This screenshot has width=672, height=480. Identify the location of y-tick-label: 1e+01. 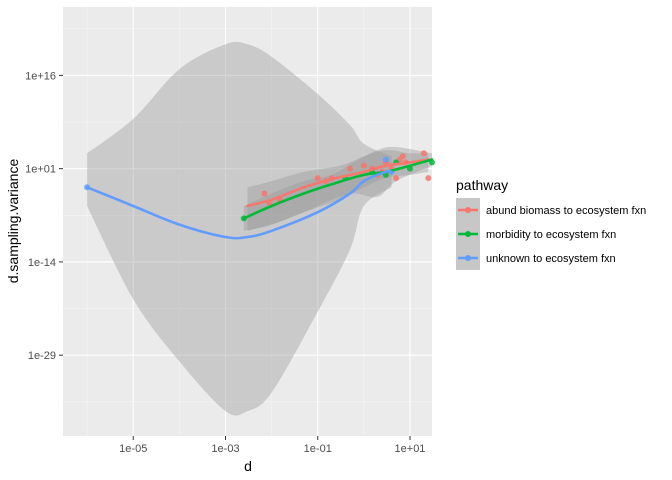
(40, 170).